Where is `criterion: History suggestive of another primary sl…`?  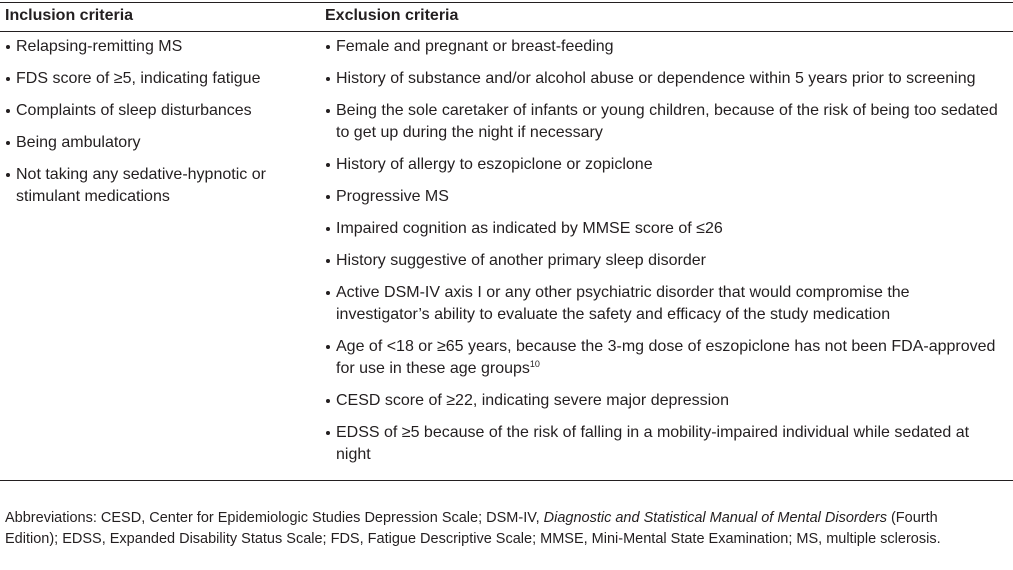 criterion: History suggestive of another primary sl… is located at coordinates (666, 261).